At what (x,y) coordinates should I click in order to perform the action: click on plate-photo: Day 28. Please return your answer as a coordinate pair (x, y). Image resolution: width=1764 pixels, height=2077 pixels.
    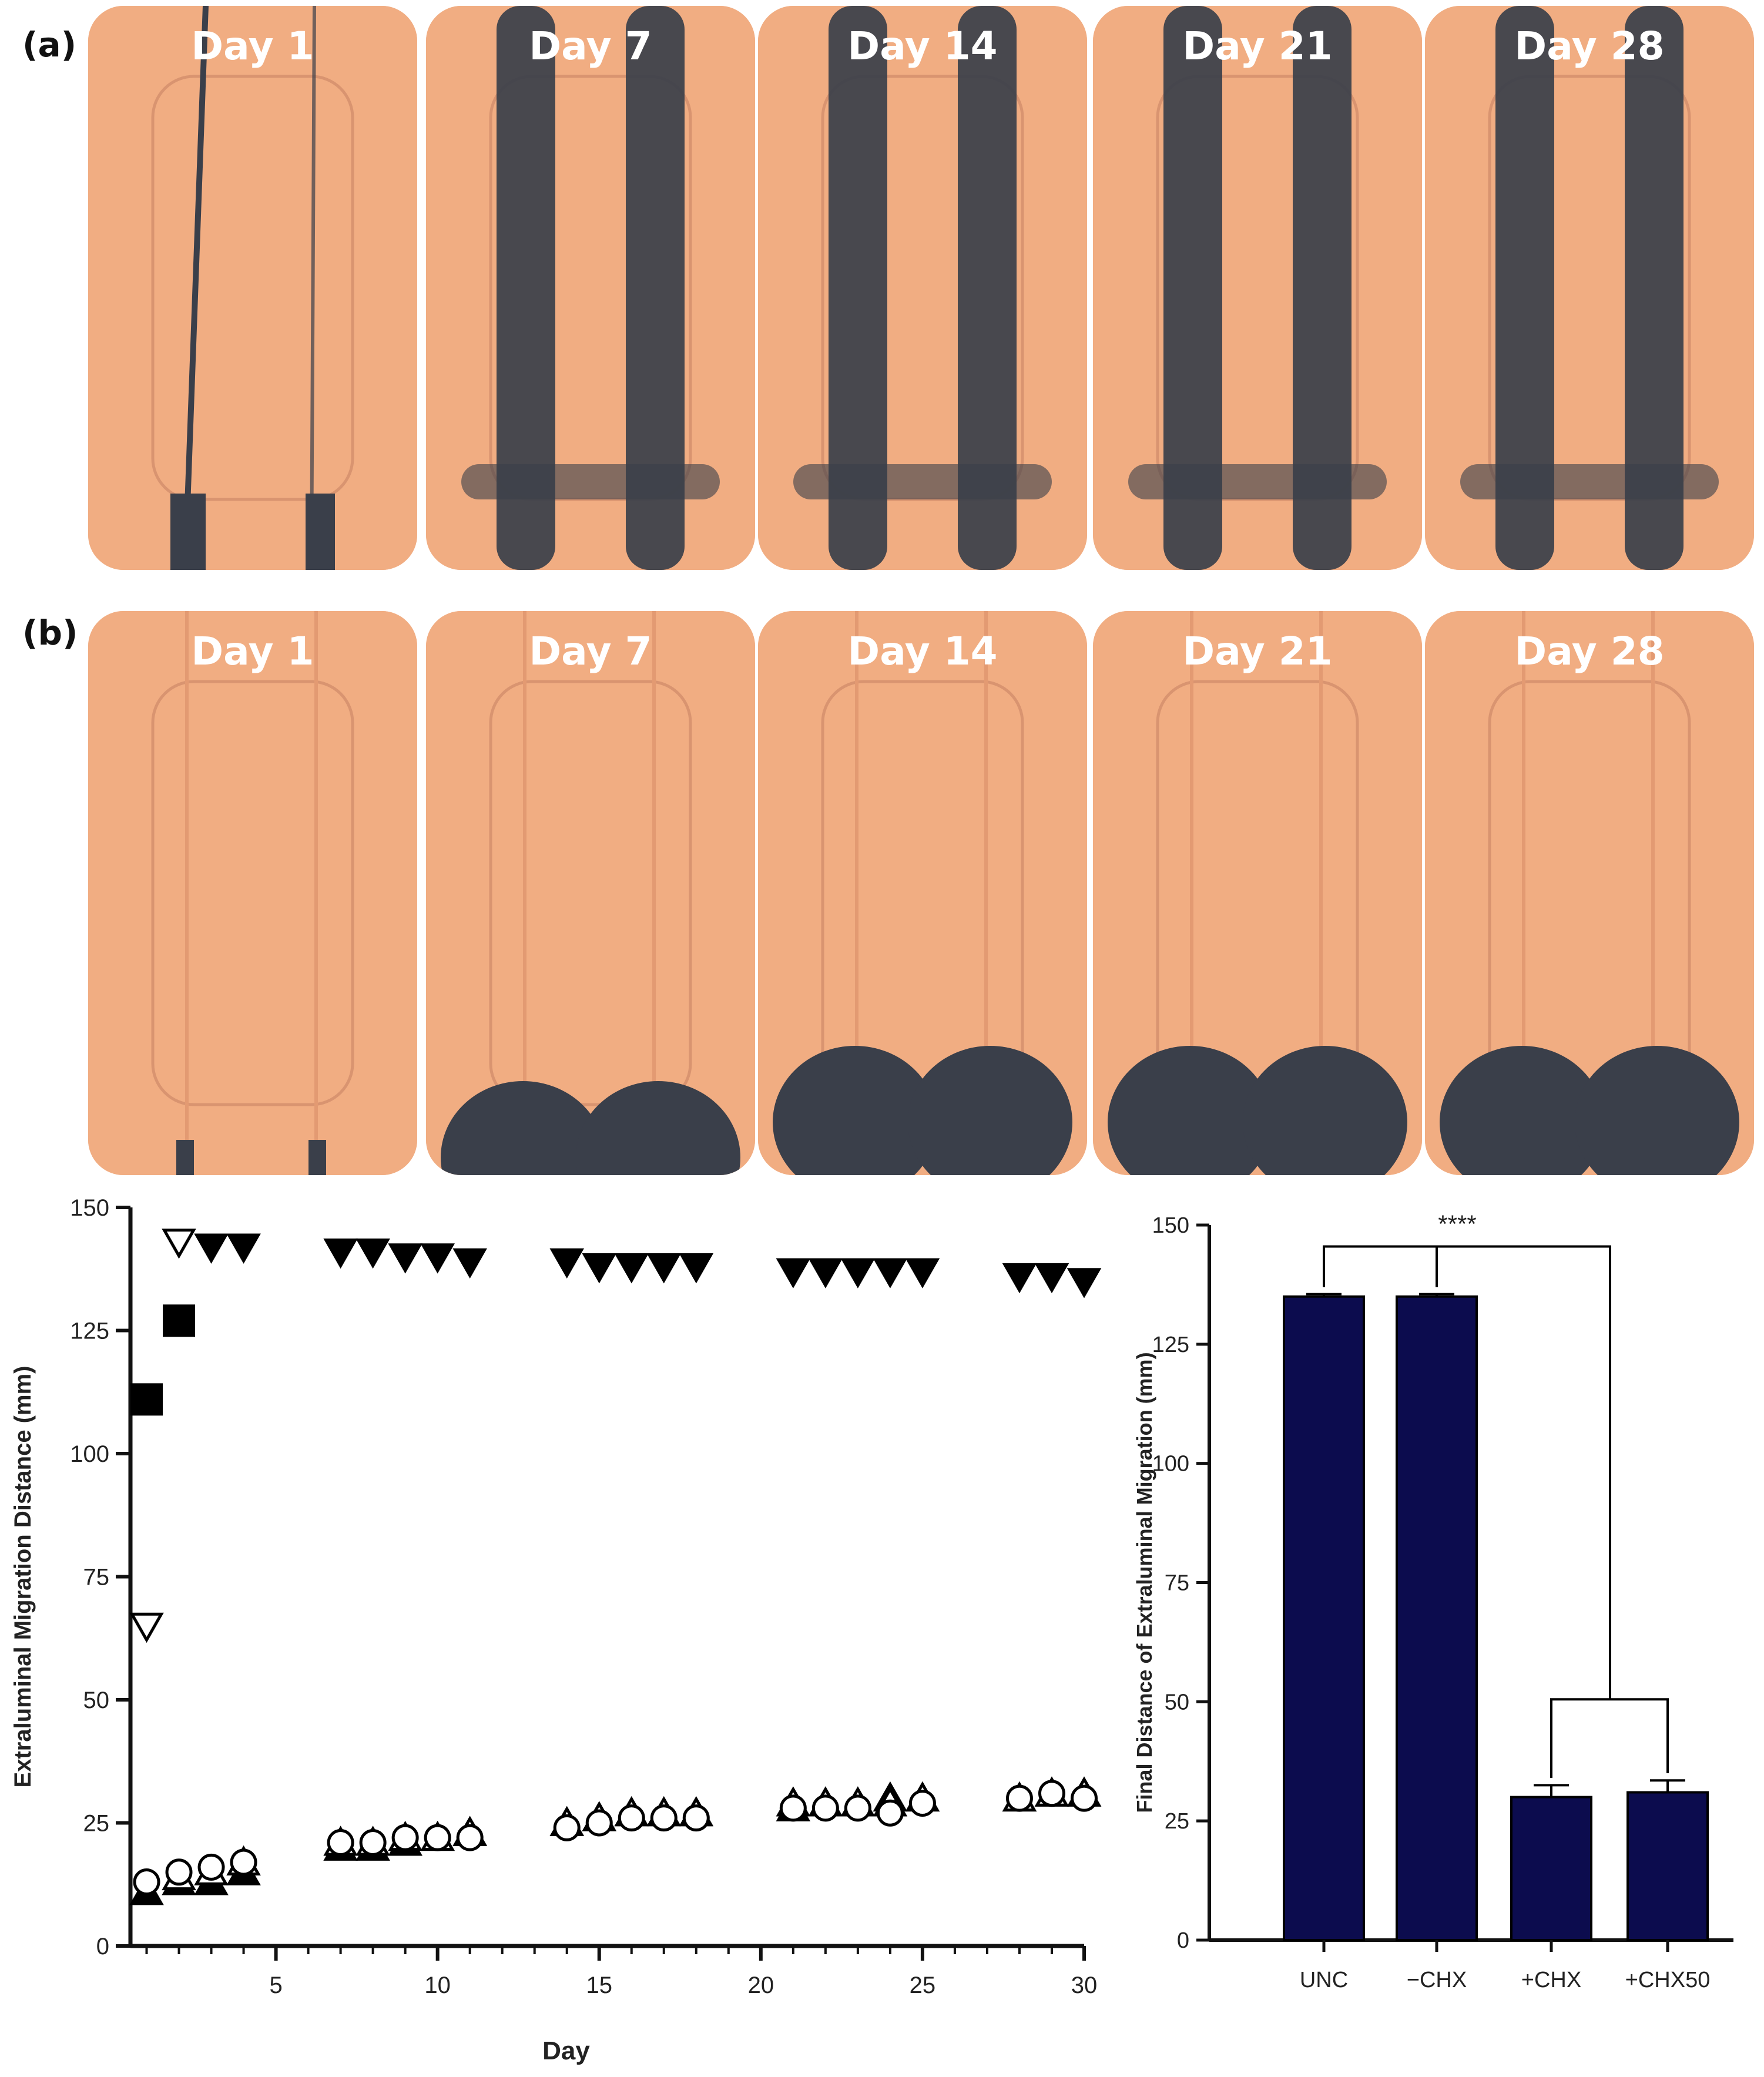
    Looking at the image, I should click on (1589, 288).